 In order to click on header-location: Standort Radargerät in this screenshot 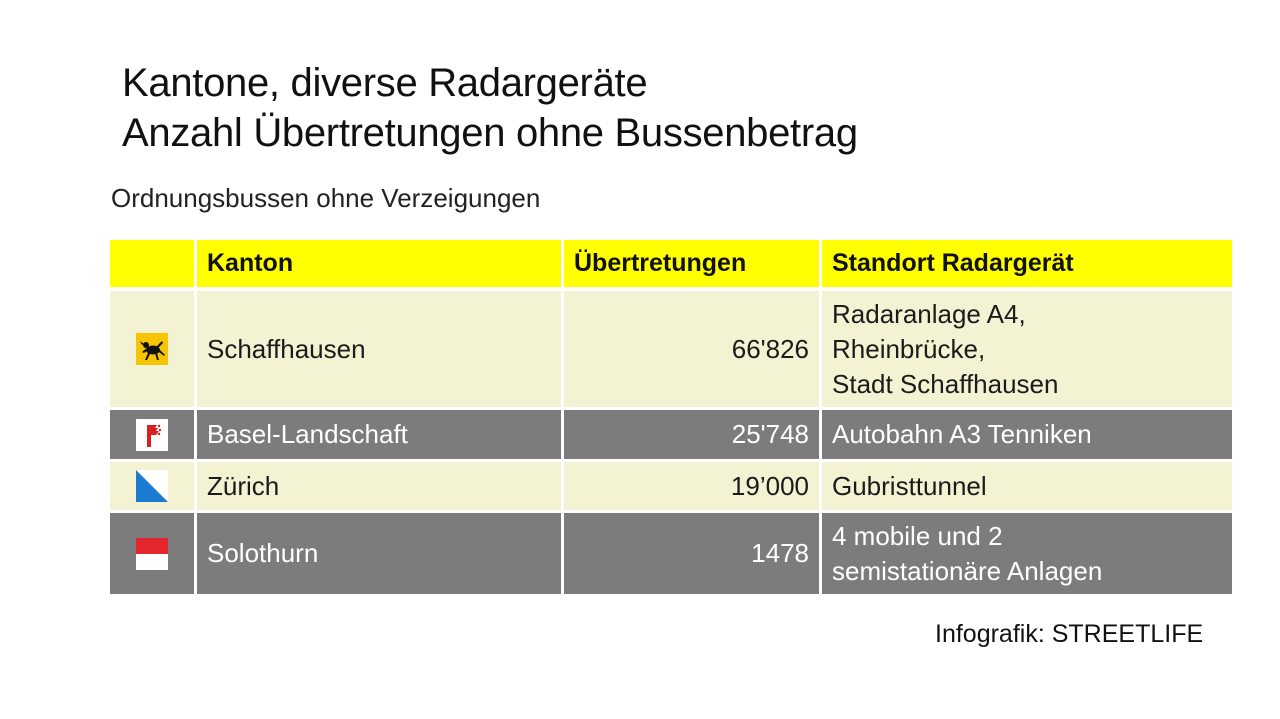, I will do `click(953, 263)`.